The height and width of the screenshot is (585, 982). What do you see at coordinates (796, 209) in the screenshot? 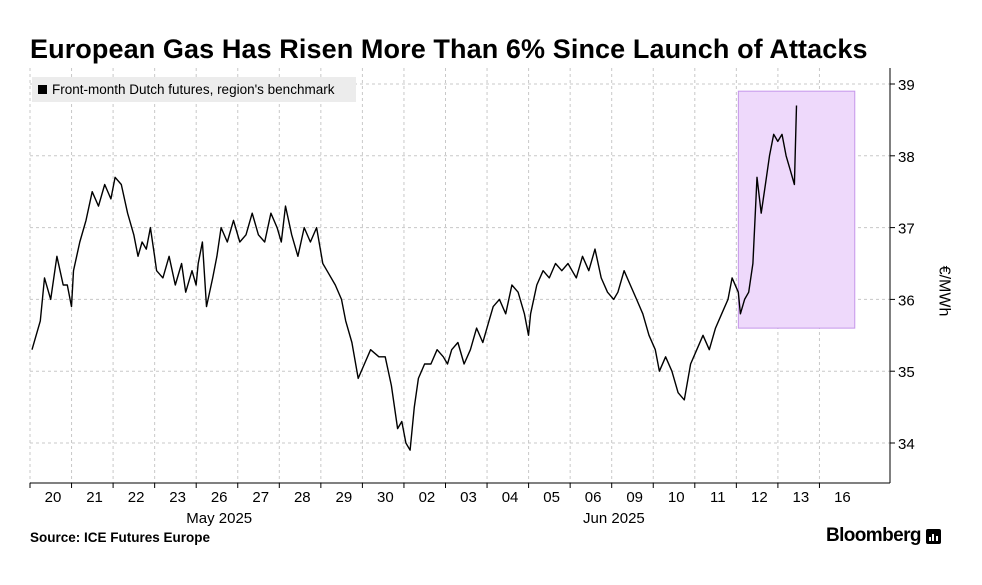
I see `highlight-region` at bounding box center [796, 209].